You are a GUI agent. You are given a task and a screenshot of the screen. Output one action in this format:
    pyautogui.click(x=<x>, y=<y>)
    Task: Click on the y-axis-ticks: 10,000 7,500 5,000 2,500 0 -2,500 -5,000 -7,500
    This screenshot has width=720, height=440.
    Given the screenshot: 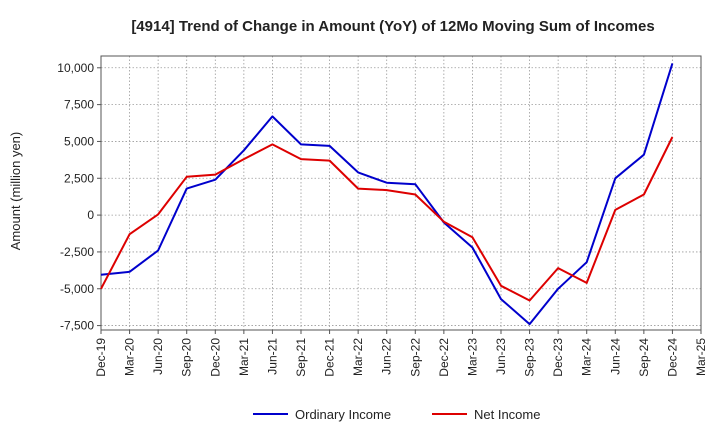 What is the action you would take?
    pyautogui.click(x=79, y=197)
    